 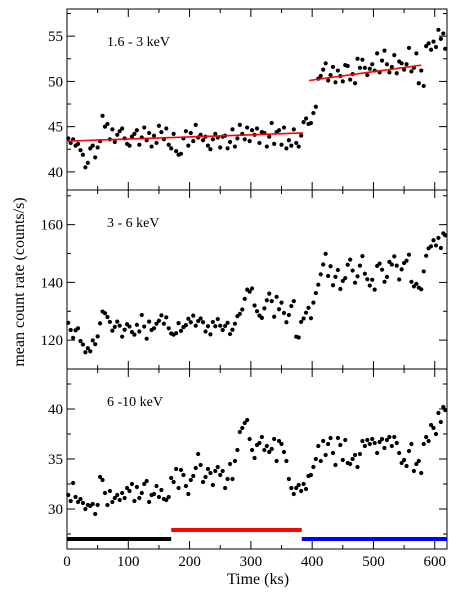 I want to click on y-tick-label: 160, so click(x=52, y=226).